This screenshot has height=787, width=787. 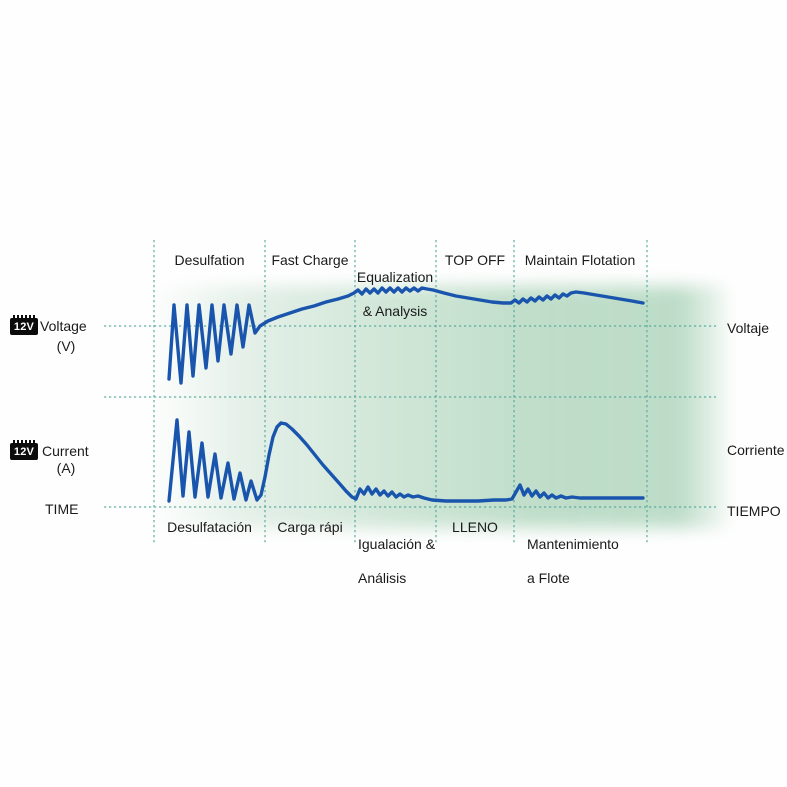 I want to click on corriente-axis-label: Corriente, so click(x=756, y=450).